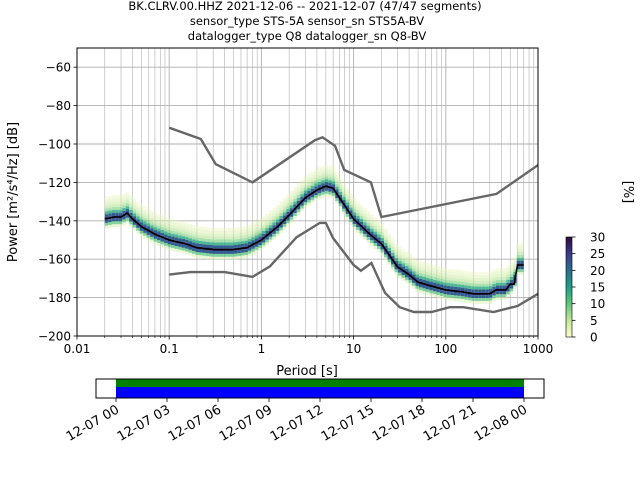 The image size is (640, 480). What do you see at coordinates (501, 423) in the screenshot?
I see `timeline-tick-label: 12-08 00` at bounding box center [501, 423].